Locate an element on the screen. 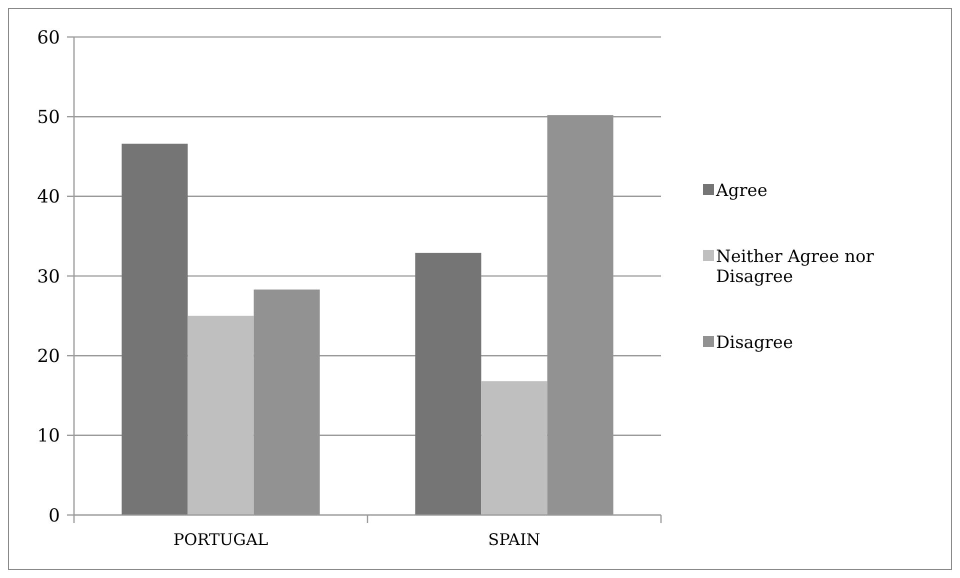  y-tick-label: 40 is located at coordinates (48, 197).